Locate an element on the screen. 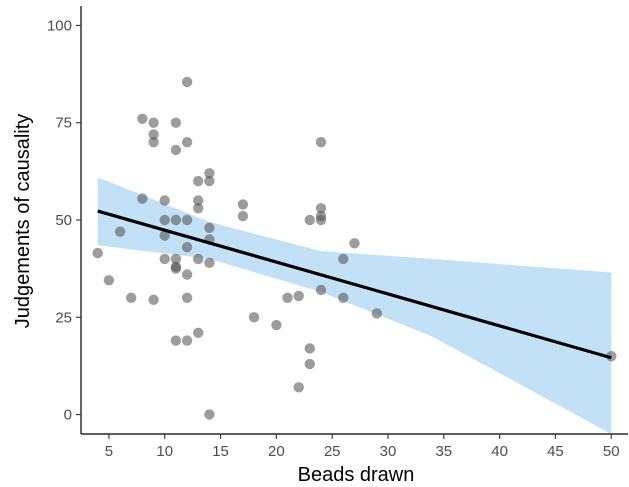 This screenshot has width=629, height=487. x-tick-label: 15 is located at coordinates (220, 451).